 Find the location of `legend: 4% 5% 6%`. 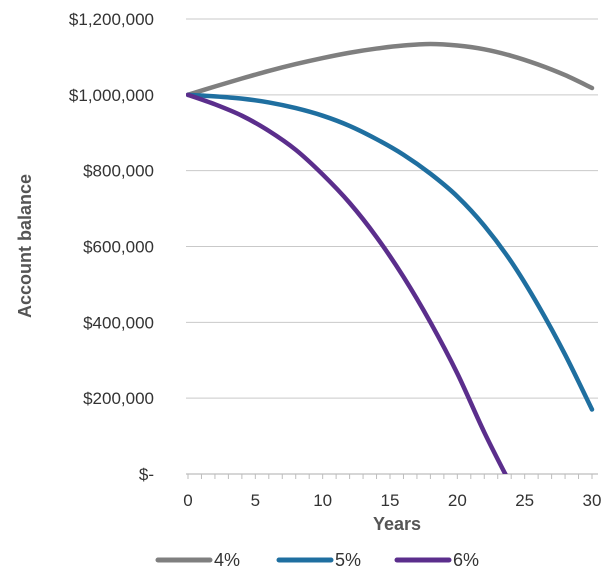

legend: 4% 5% 6% is located at coordinates (317, 560).